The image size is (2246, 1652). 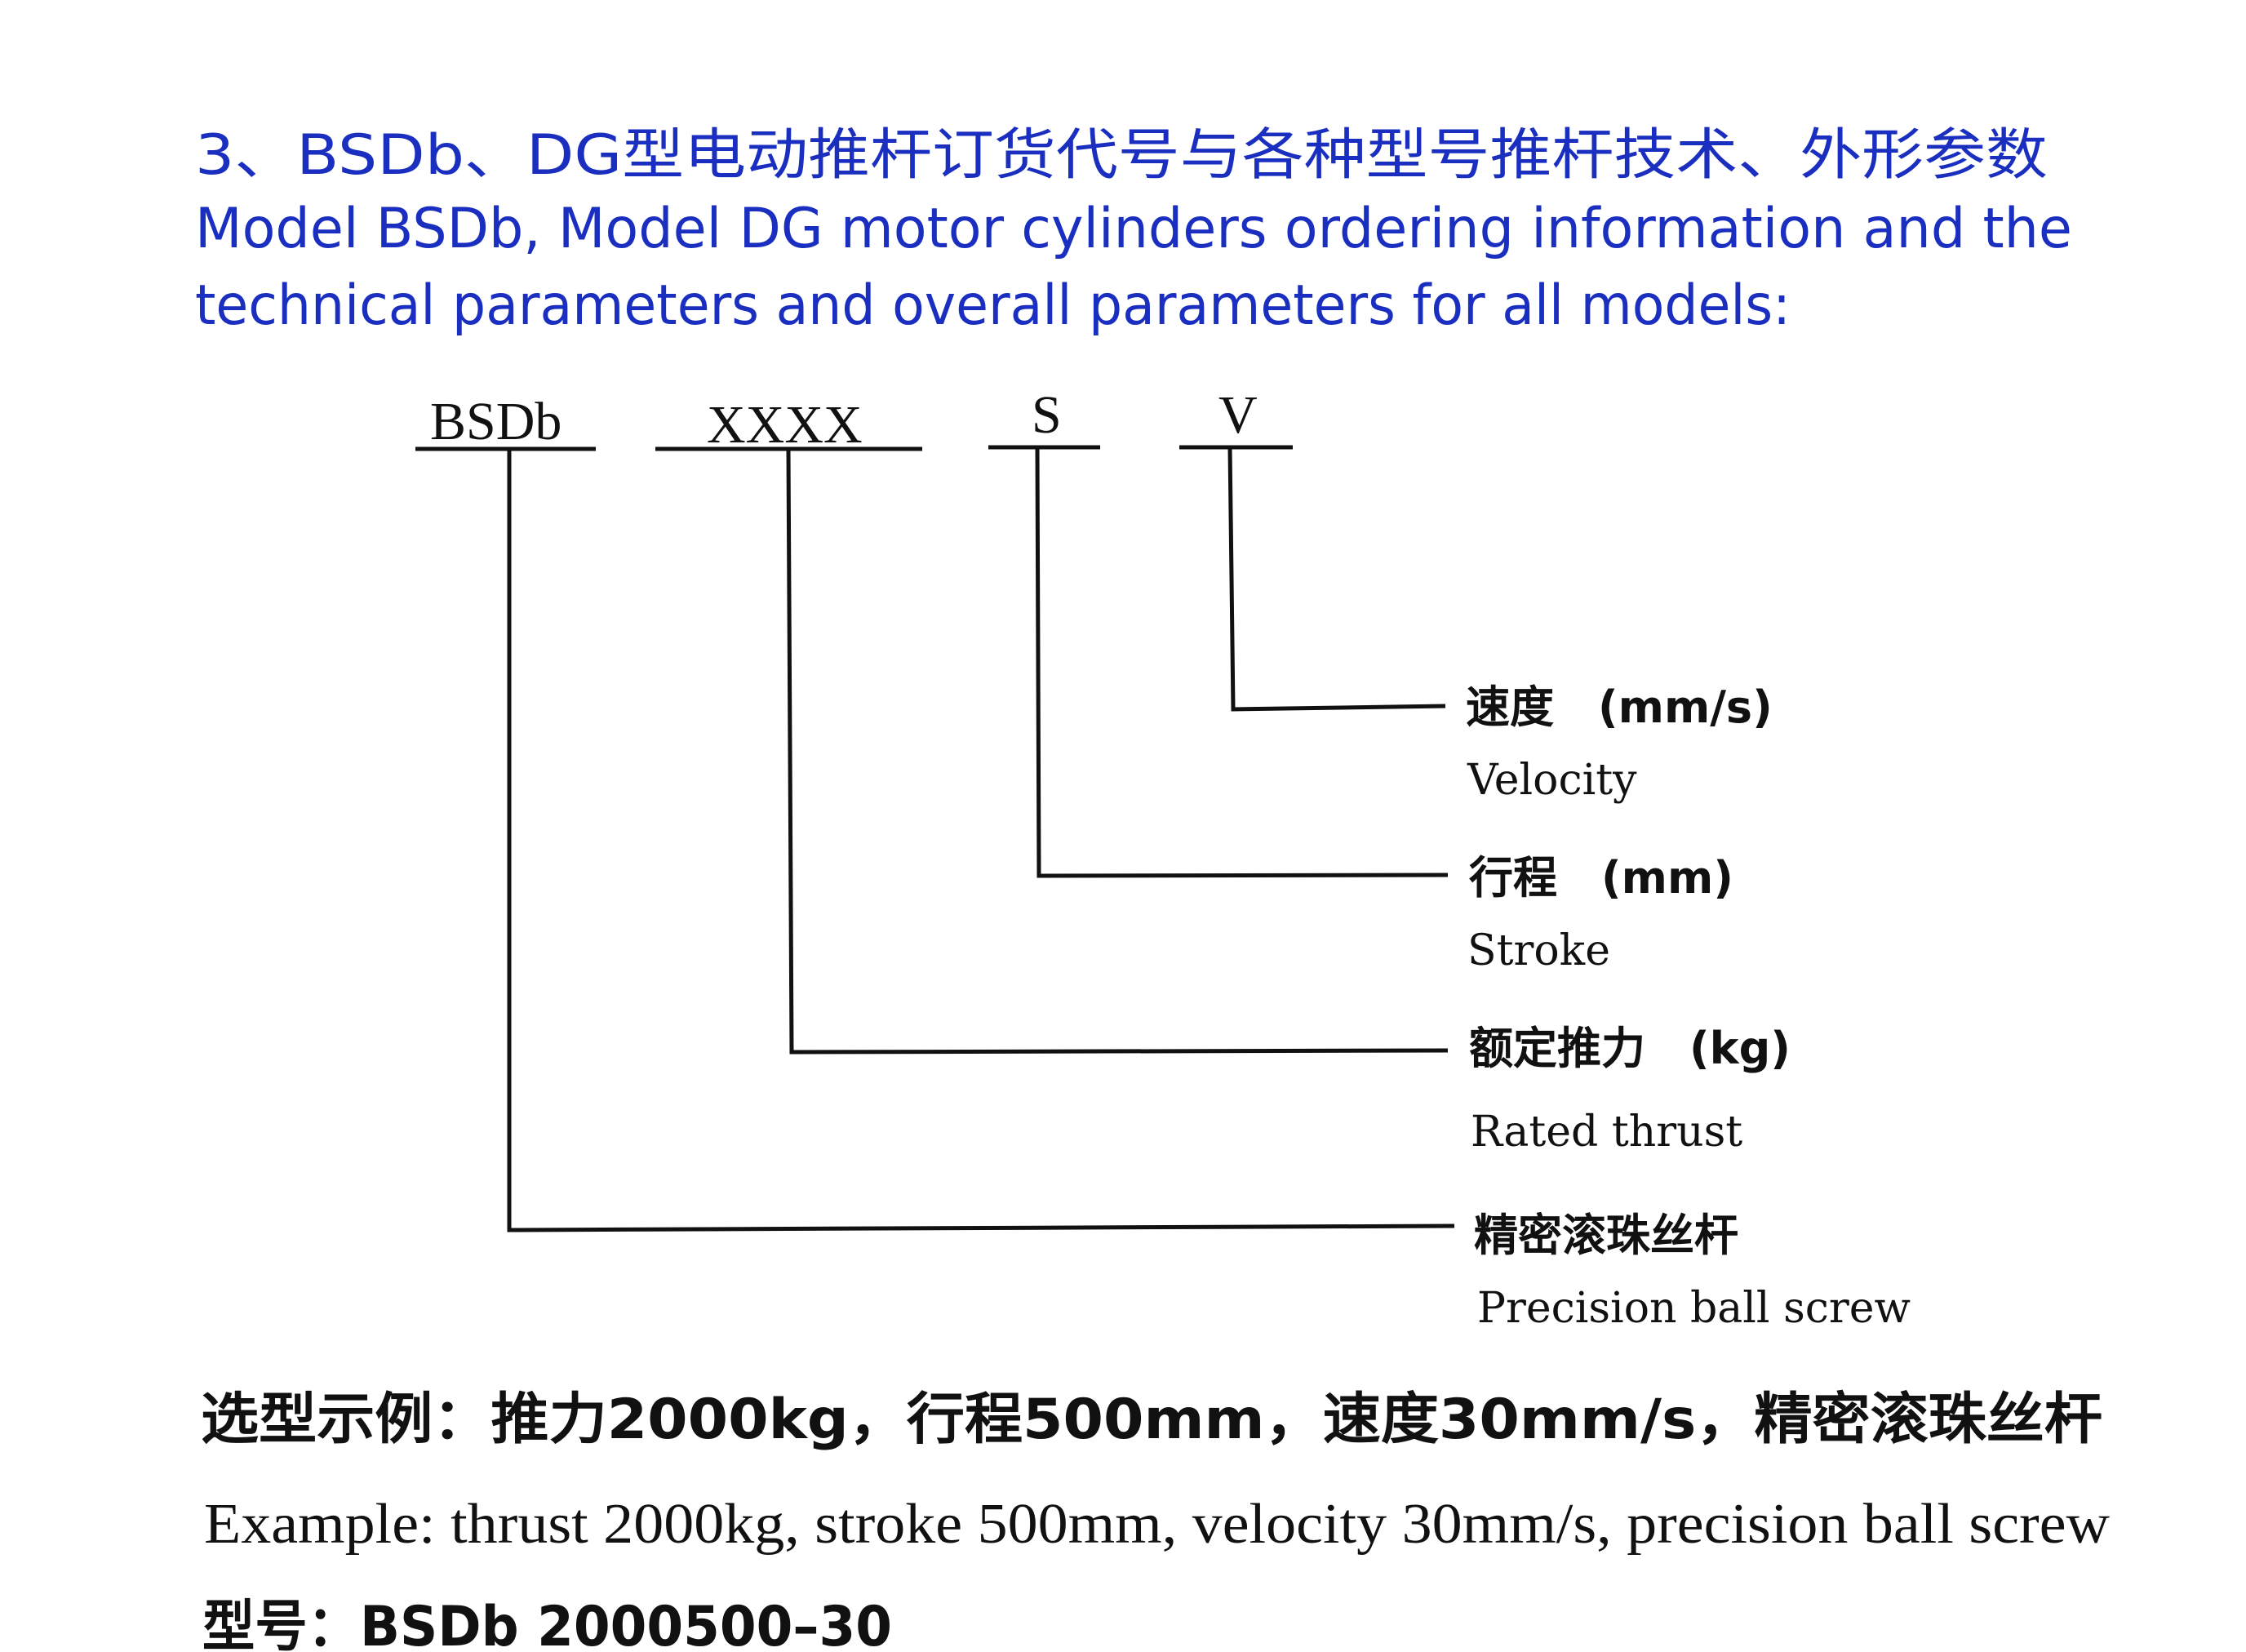 I want to click on label-stroke-zh: 行程 (mm), so click(x=1601, y=878).